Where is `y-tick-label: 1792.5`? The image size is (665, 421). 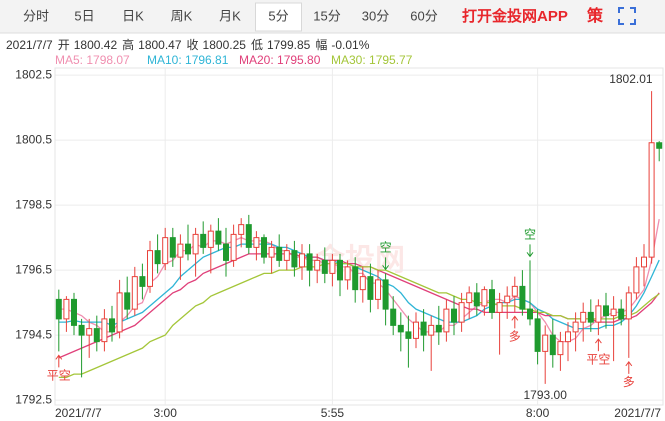 y-tick-label: 1792.5 is located at coordinates (33, 399).